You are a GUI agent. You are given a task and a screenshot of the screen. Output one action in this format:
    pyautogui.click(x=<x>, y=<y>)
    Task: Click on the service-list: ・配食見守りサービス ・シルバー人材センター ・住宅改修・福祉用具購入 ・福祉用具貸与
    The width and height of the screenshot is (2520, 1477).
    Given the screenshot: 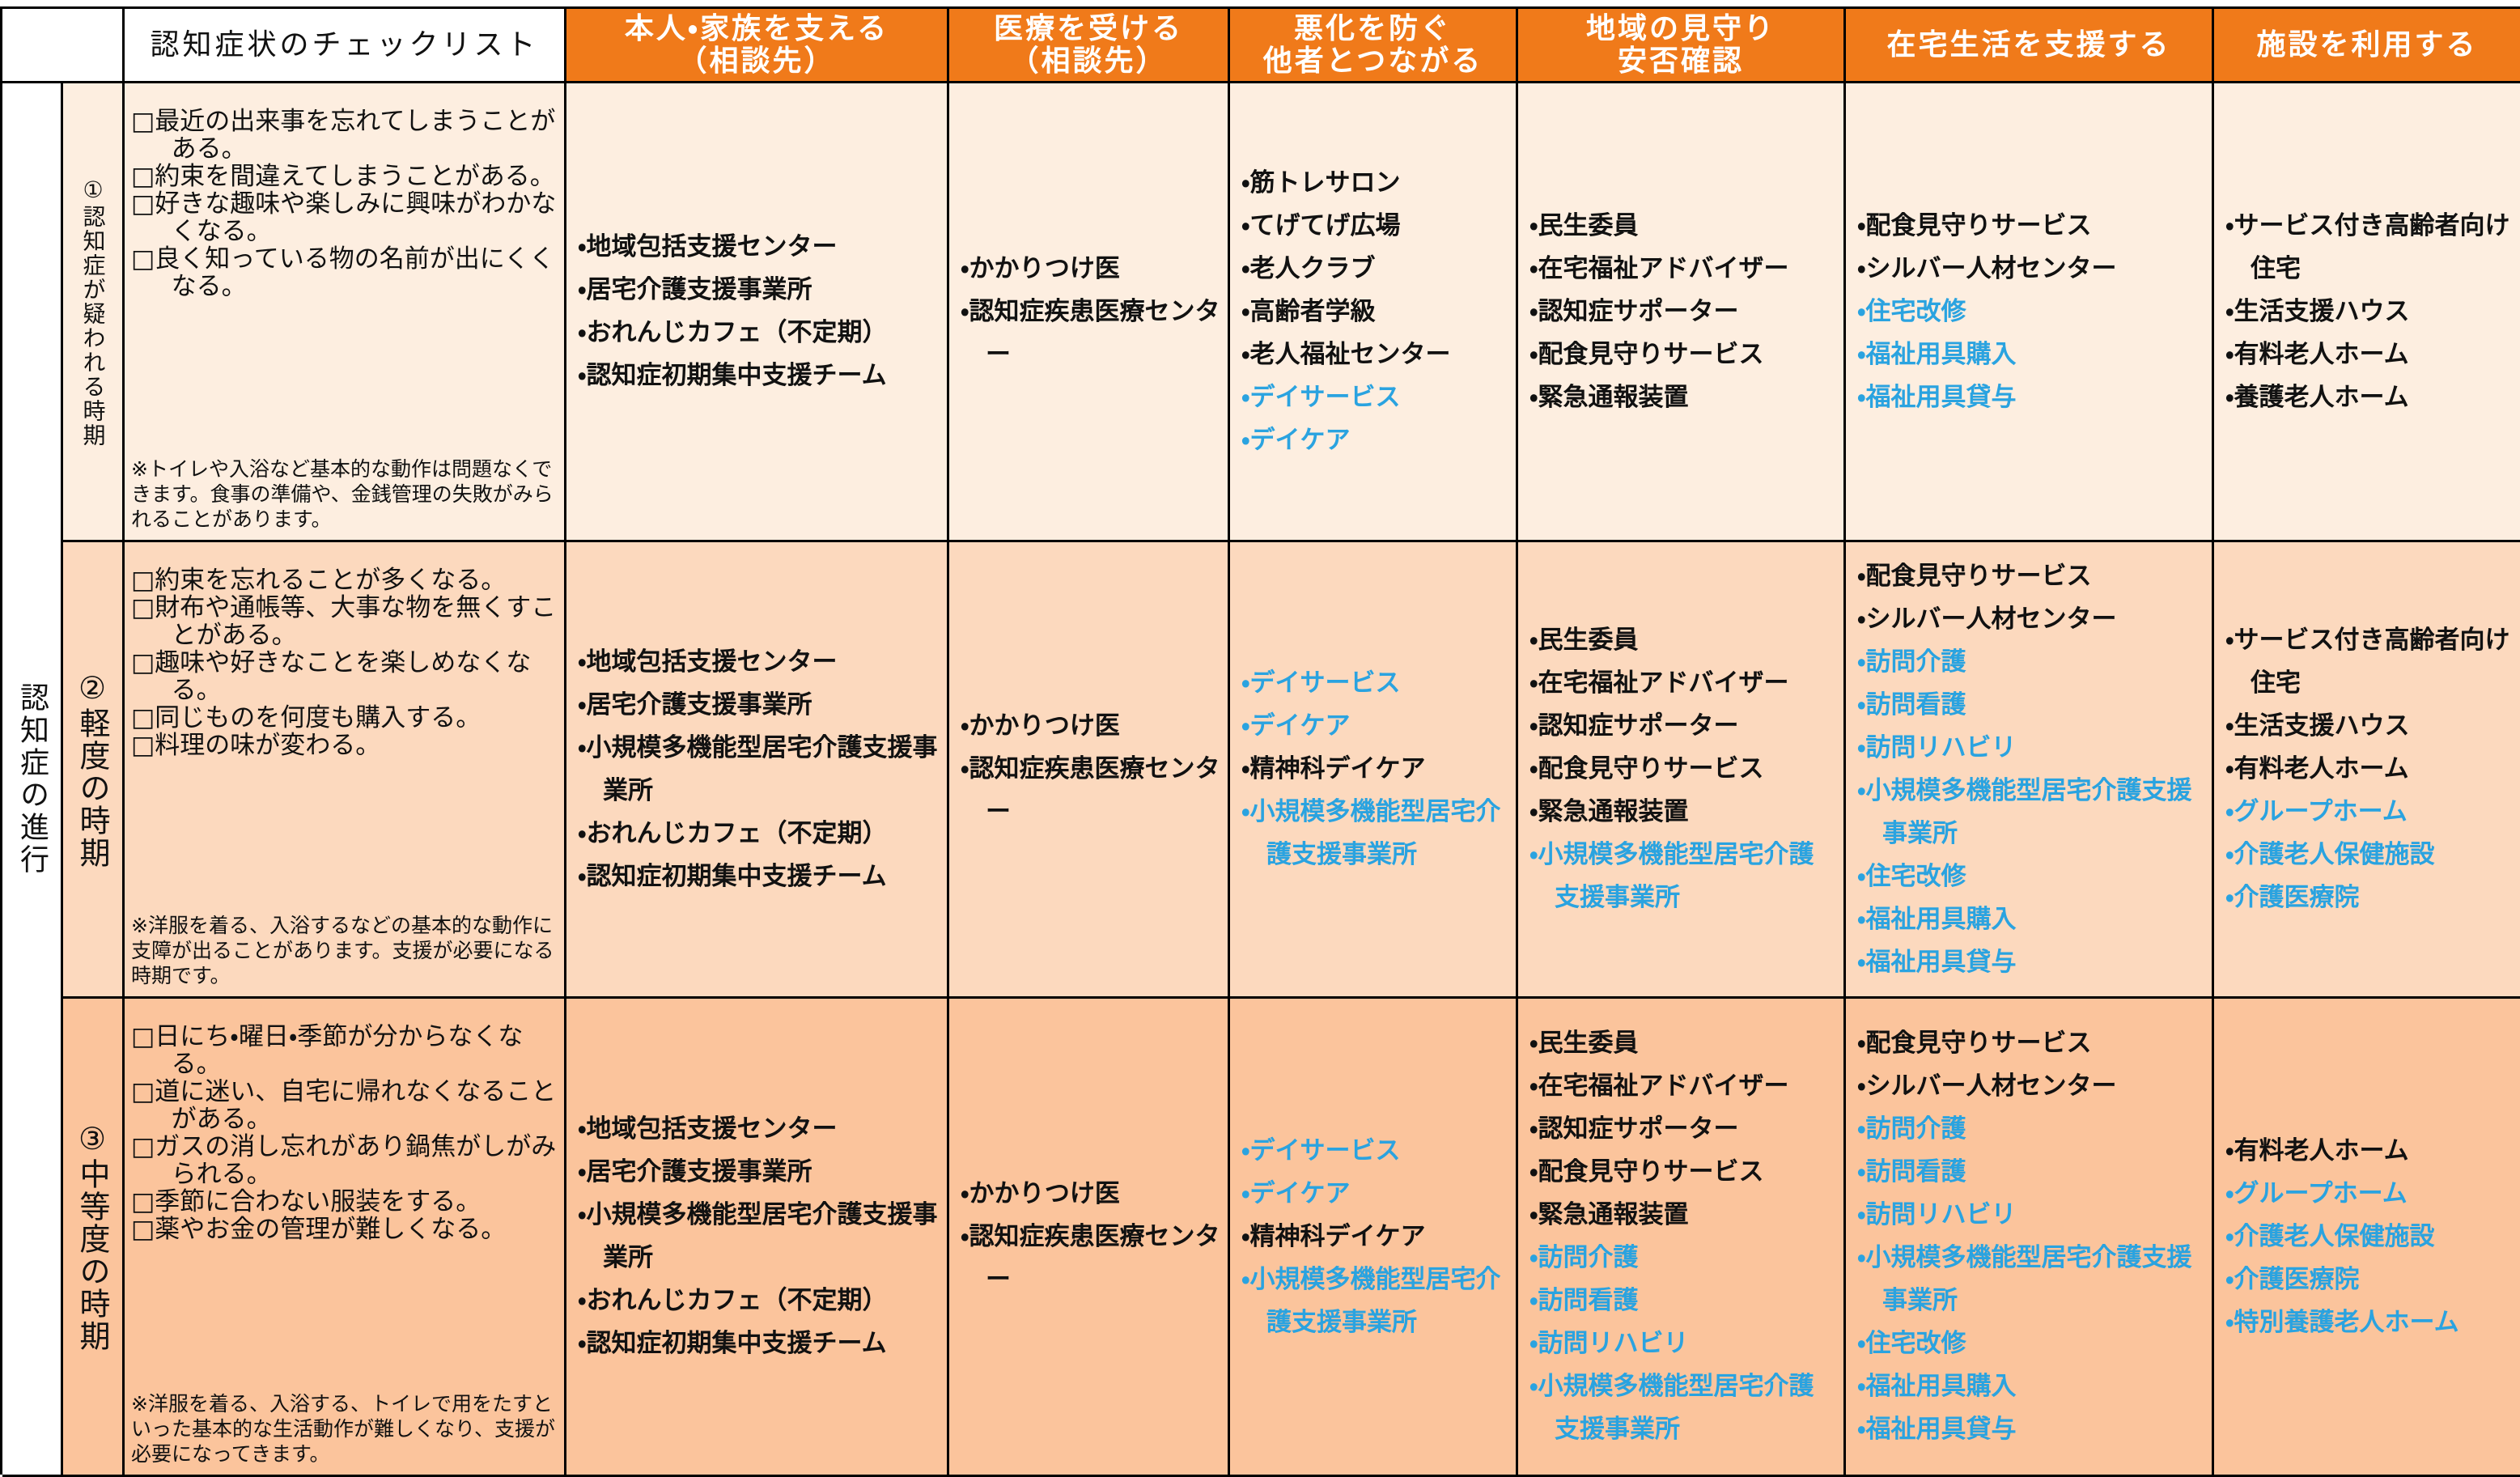 What is the action you would take?
    pyautogui.click(x=1987, y=312)
    